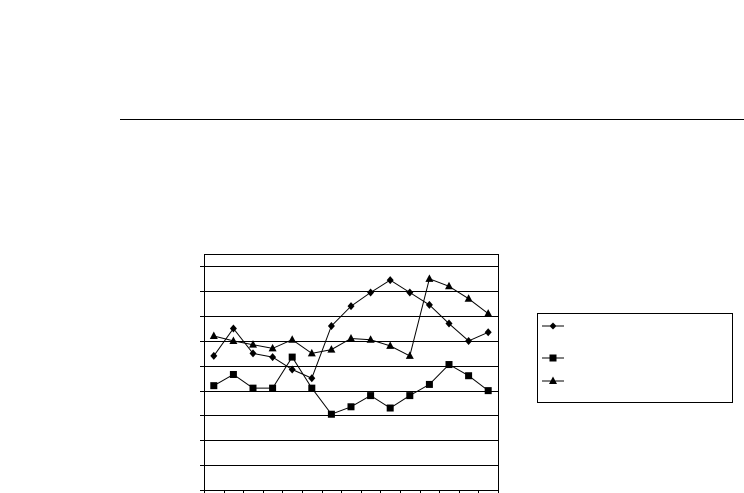 The image size is (744, 493). What do you see at coordinates (553, 326) in the screenshot?
I see `legend-diamond-marker-icon` at bounding box center [553, 326].